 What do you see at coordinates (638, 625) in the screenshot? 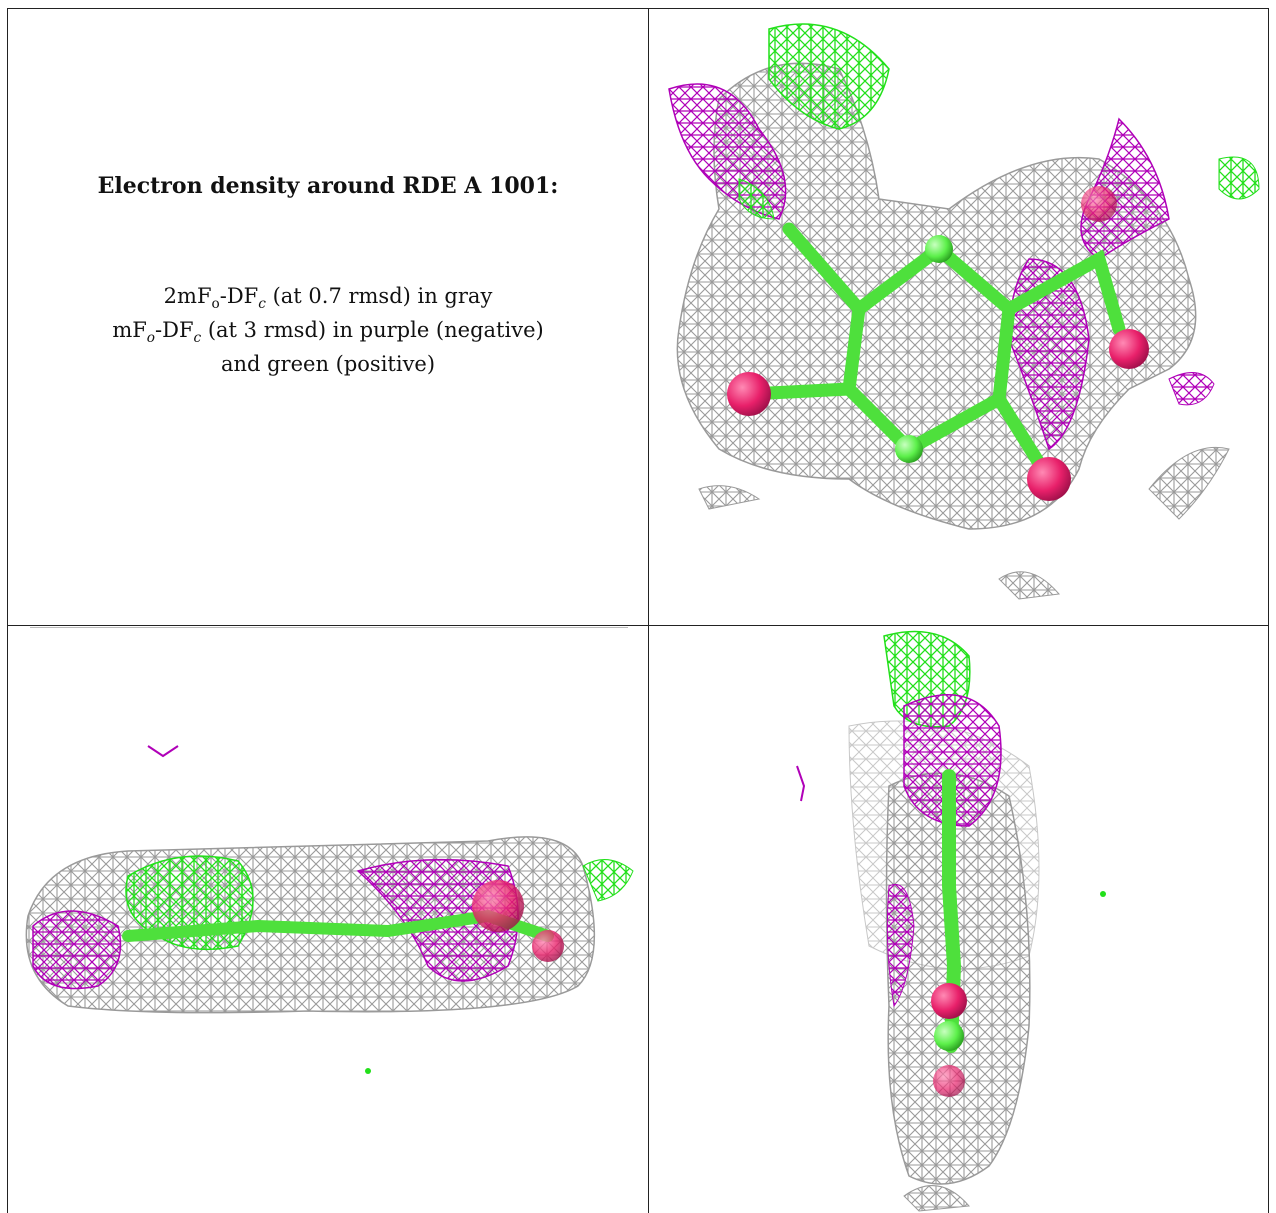
I see `grid-divider-horizontal` at bounding box center [638, 625].